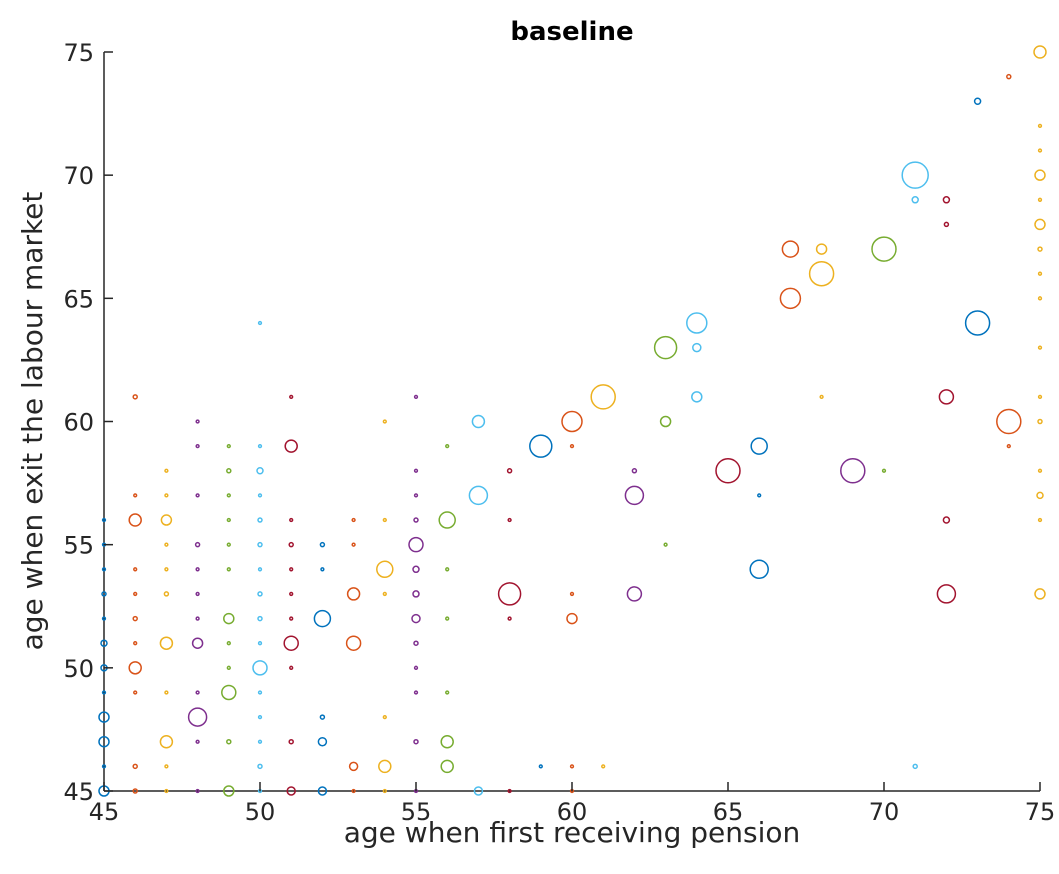  I want to click on y-axis-label: age when exit the labour market, so click(32, 421).